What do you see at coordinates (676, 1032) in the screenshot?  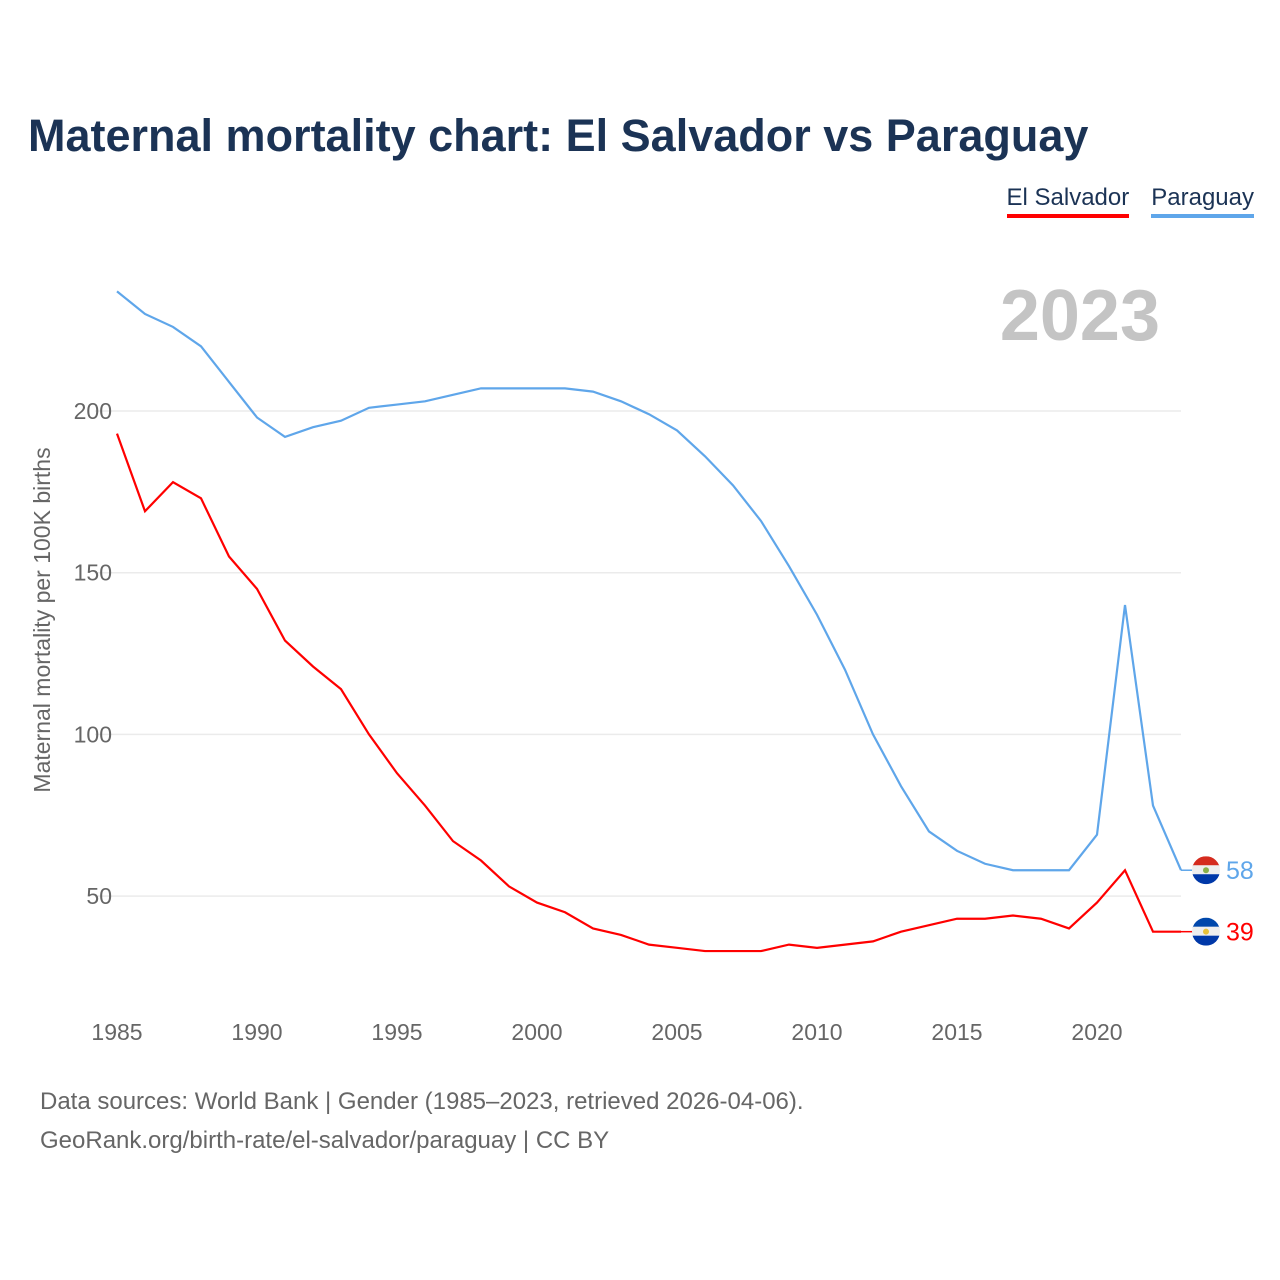 I see `x-tick-label: 2005` at bounding box center [676, 1032].